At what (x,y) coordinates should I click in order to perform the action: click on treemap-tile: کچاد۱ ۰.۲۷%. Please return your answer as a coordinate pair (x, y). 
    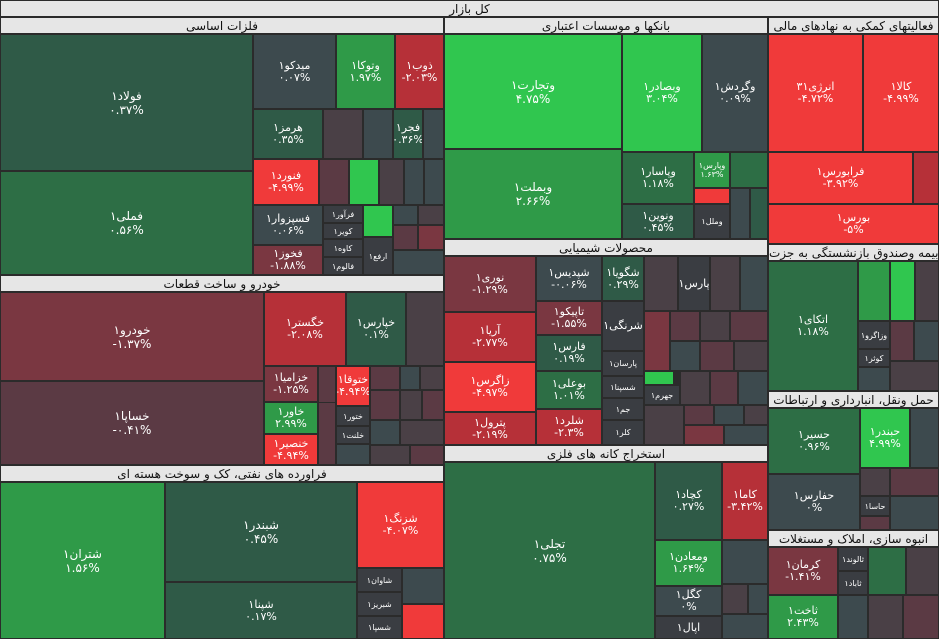
    Looking at the image, I should click on (688, 501).